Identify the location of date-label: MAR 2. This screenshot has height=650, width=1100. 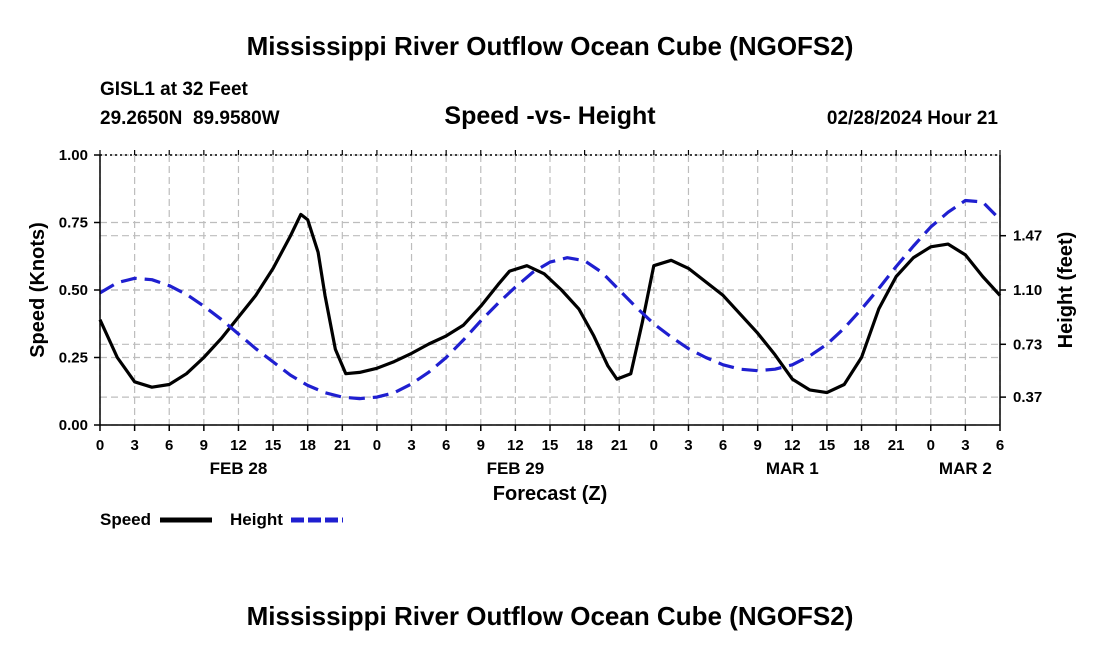
(965, 468).